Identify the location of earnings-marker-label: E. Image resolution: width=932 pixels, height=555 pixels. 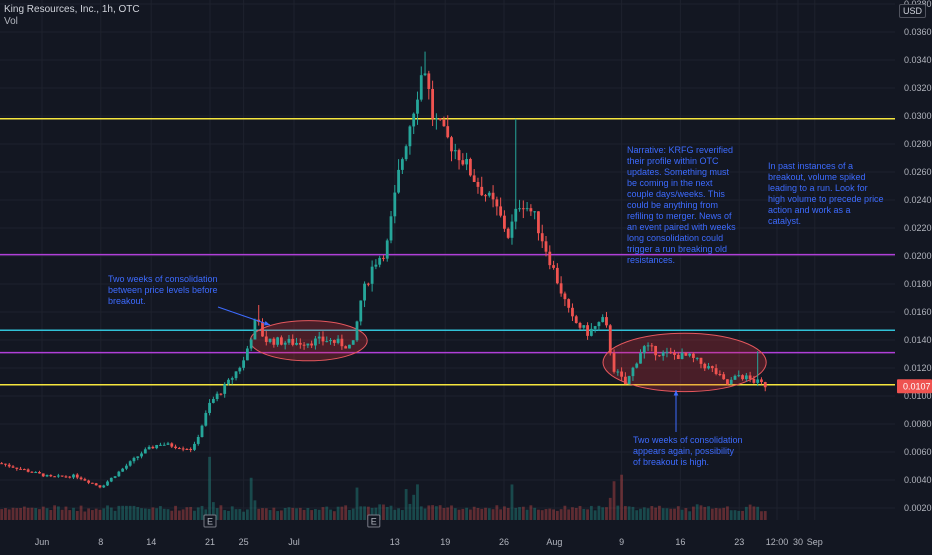
(374, 522).